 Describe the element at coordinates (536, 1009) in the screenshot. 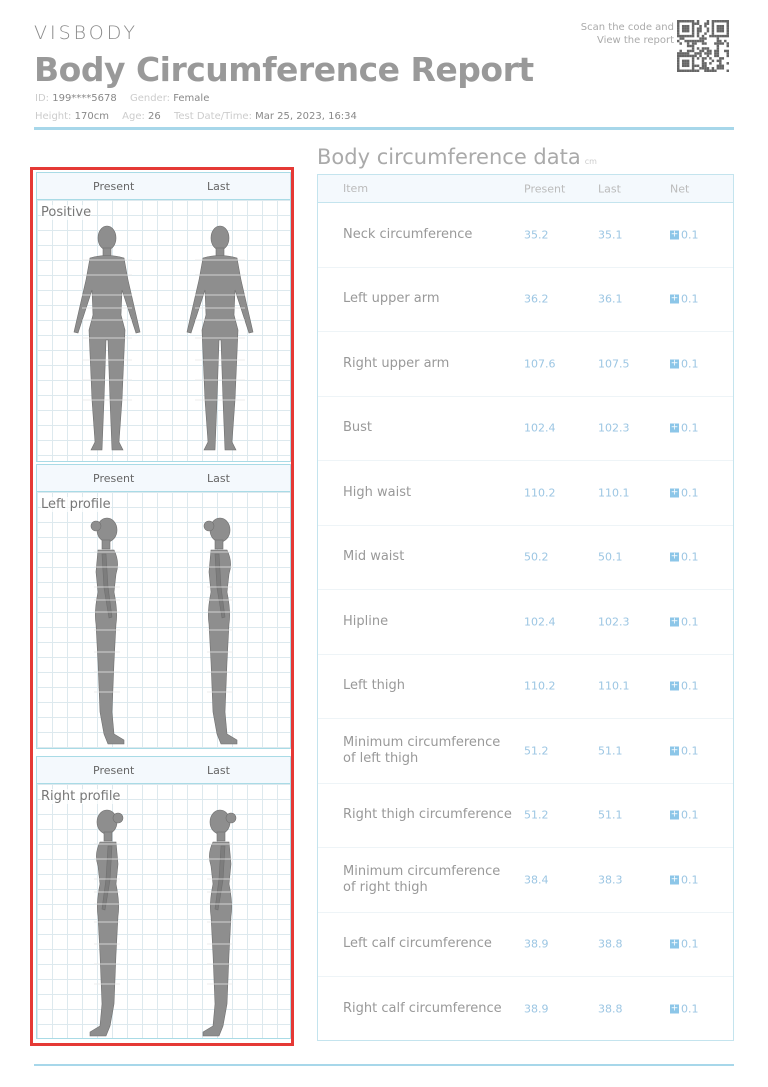

I see `row-present: 38.9` at that location.